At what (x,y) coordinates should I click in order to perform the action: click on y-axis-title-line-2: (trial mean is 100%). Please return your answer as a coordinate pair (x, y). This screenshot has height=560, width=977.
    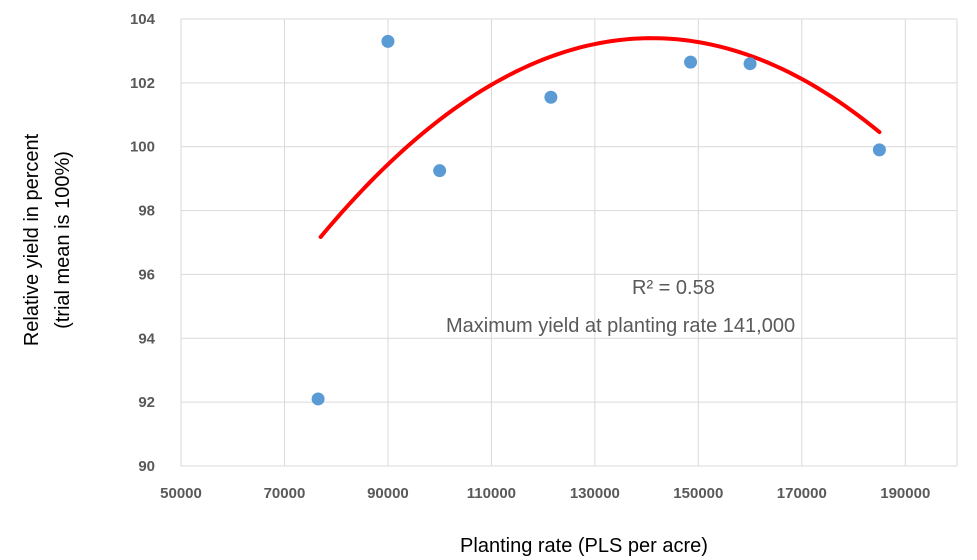
    Looking at the image, I should click on (63, 240).